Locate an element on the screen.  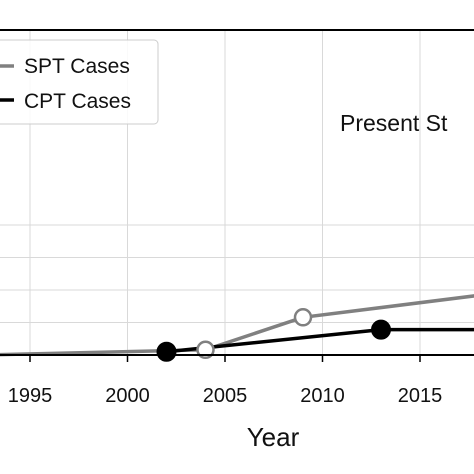
x-tick-label-0: 1995 is located at coordinates (30, 396).